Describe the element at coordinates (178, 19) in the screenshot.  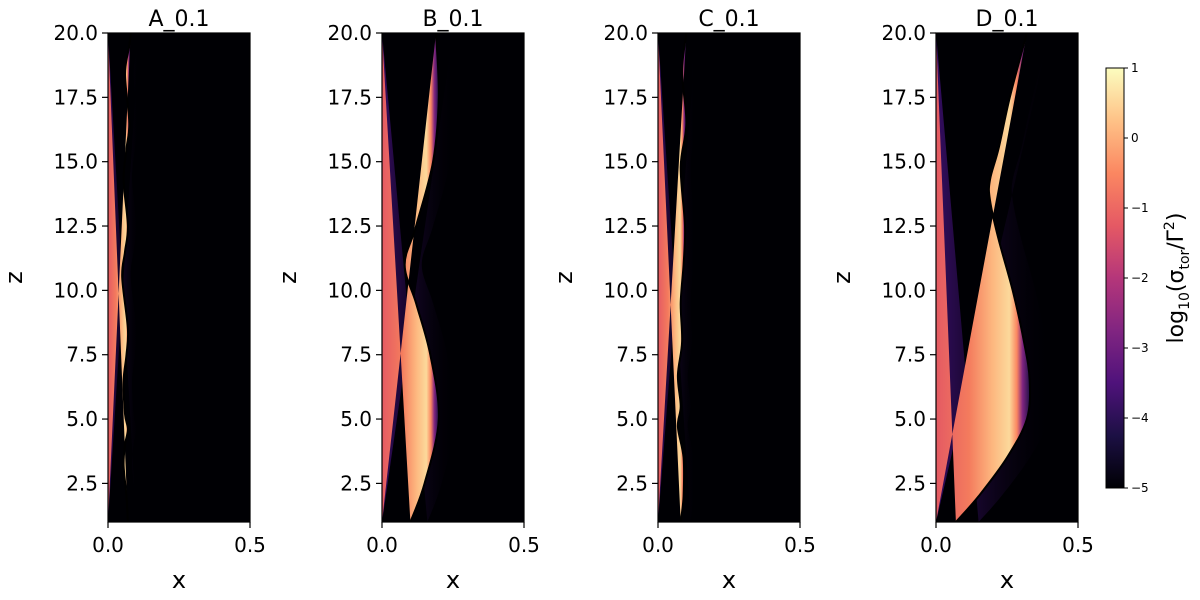
I see `panel-title: A_0.1` at that location.